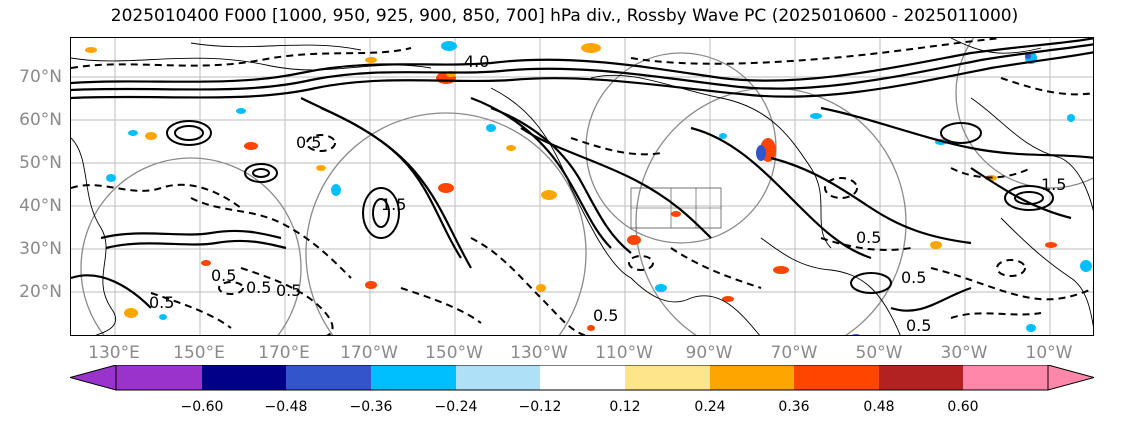  What do you see at coordinates (286, 407) in the screenshot?
I see `colorbar-tick-label: −0.48` at bounding box center [286, 407].